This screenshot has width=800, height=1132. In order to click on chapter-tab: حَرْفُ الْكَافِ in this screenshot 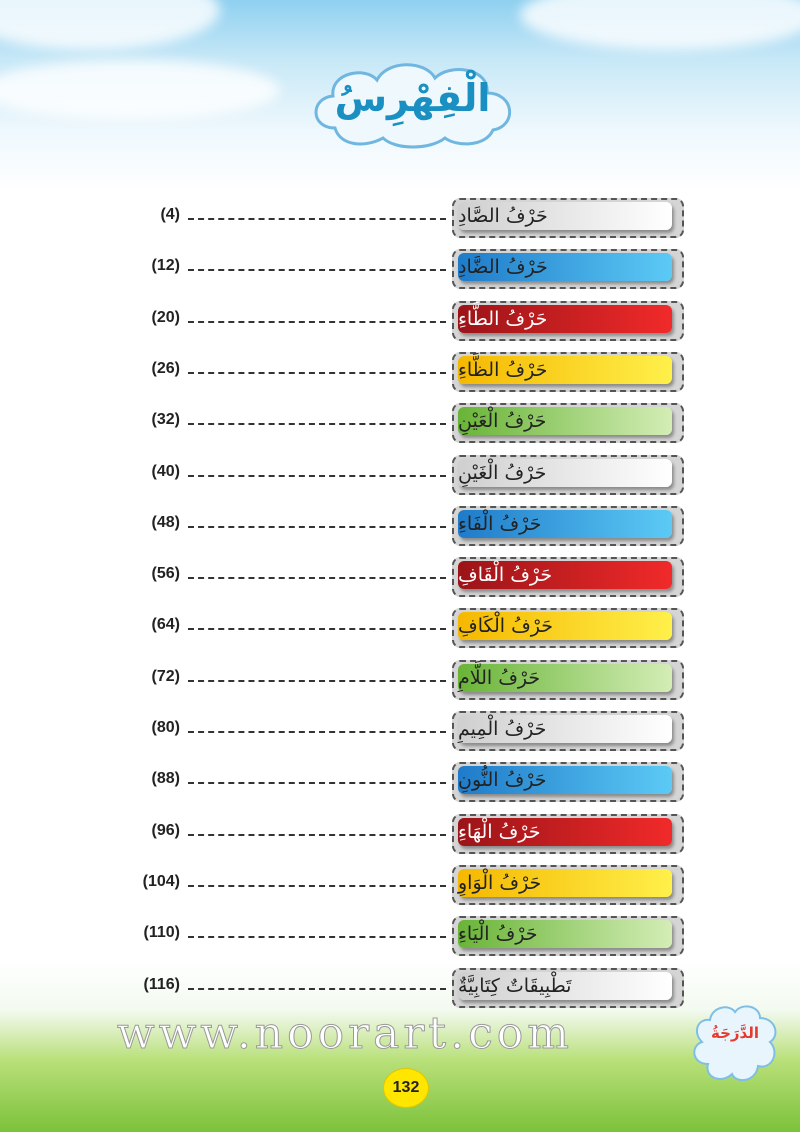, I will do `click(568, 628)`.